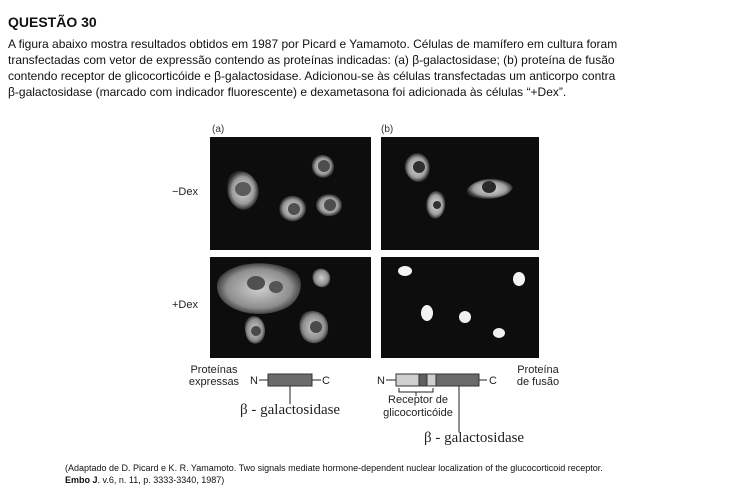 This screenshot has height=502, width=738. Describe the element at coordinates (416, 380) in the screenshot. I see `receptor-bar` at that location.